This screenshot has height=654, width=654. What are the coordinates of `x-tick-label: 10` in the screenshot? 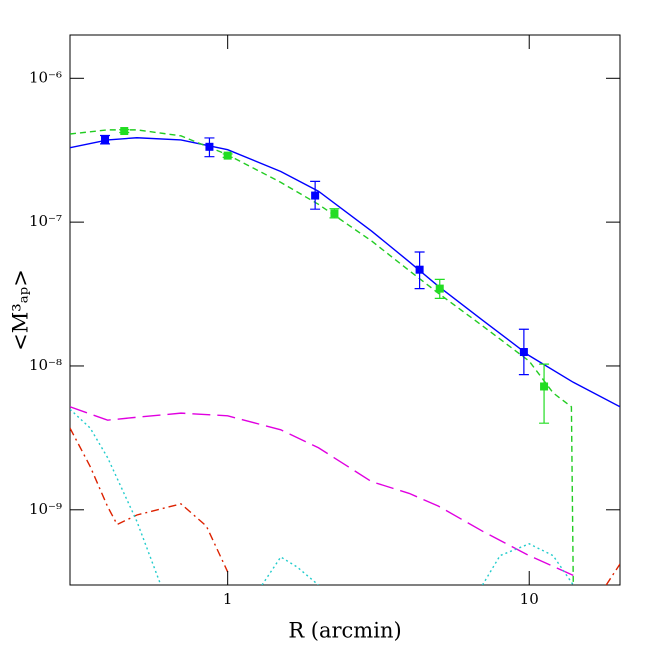 It's located at (529, 599).